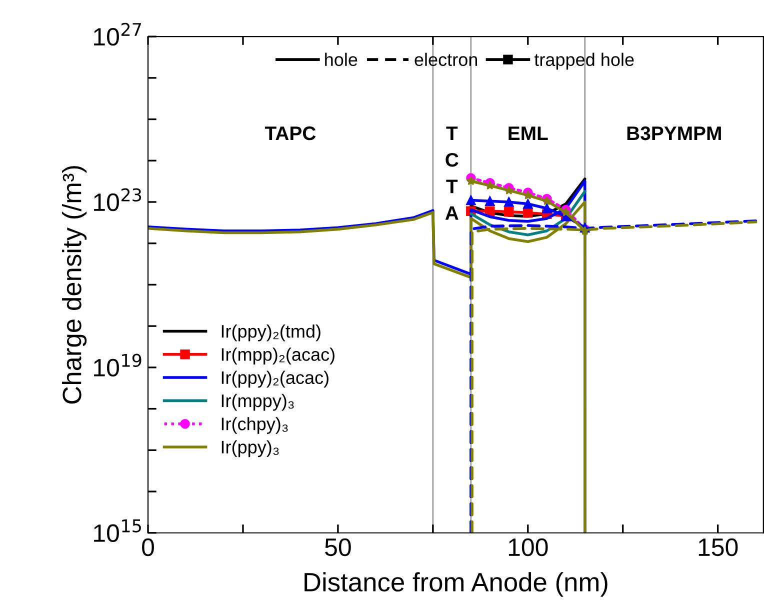  What do you see at coordinates (446, 59) in the screenshot?
I see `legend-label: electron` at bounding box center [446, 59].